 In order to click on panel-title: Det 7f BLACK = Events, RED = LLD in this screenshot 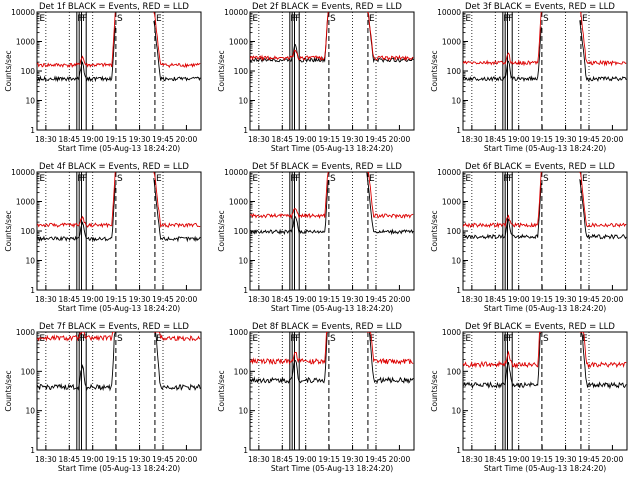, I will do `click(114, 327)`.